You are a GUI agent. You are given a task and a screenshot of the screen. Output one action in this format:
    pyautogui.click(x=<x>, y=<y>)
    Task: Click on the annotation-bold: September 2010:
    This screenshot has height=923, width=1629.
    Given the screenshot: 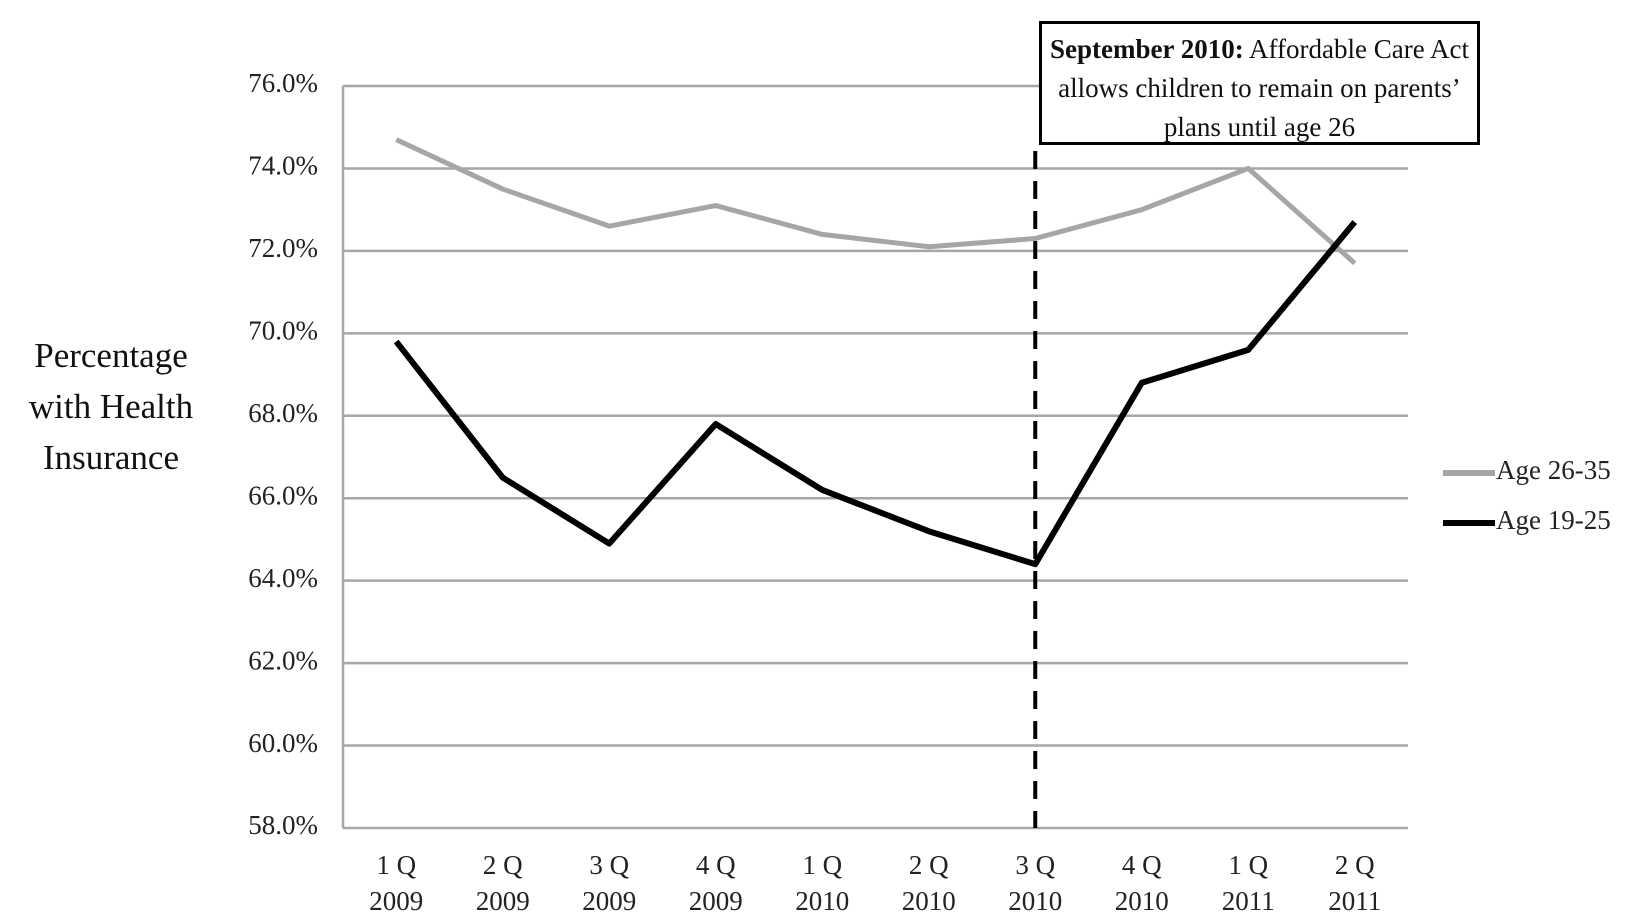 What is the action you would take?
    pyautogui.click(x=1147, y=49)
    